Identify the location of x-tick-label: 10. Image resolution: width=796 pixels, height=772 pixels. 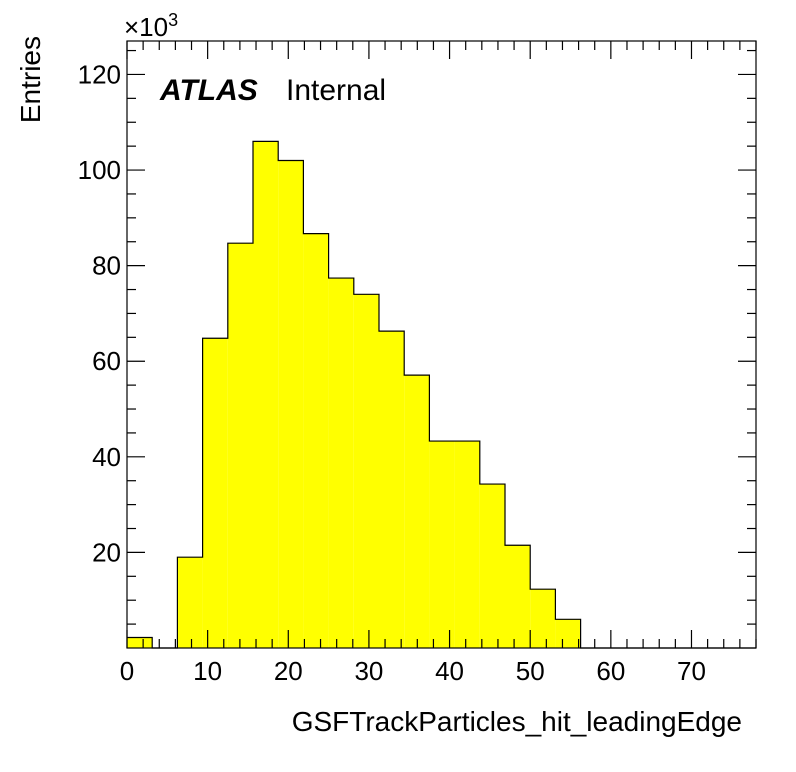
(207, 671).